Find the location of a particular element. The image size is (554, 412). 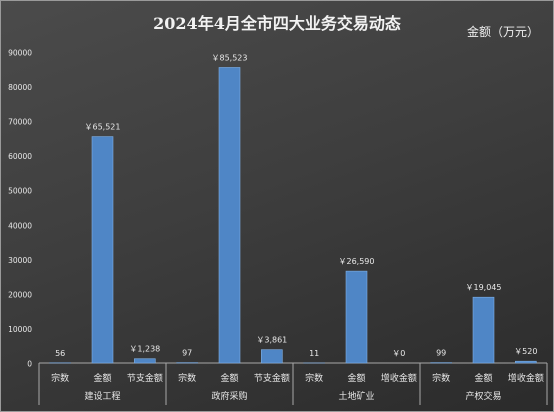

data-label: ￥85,523 is located at coordinates (230, 57).